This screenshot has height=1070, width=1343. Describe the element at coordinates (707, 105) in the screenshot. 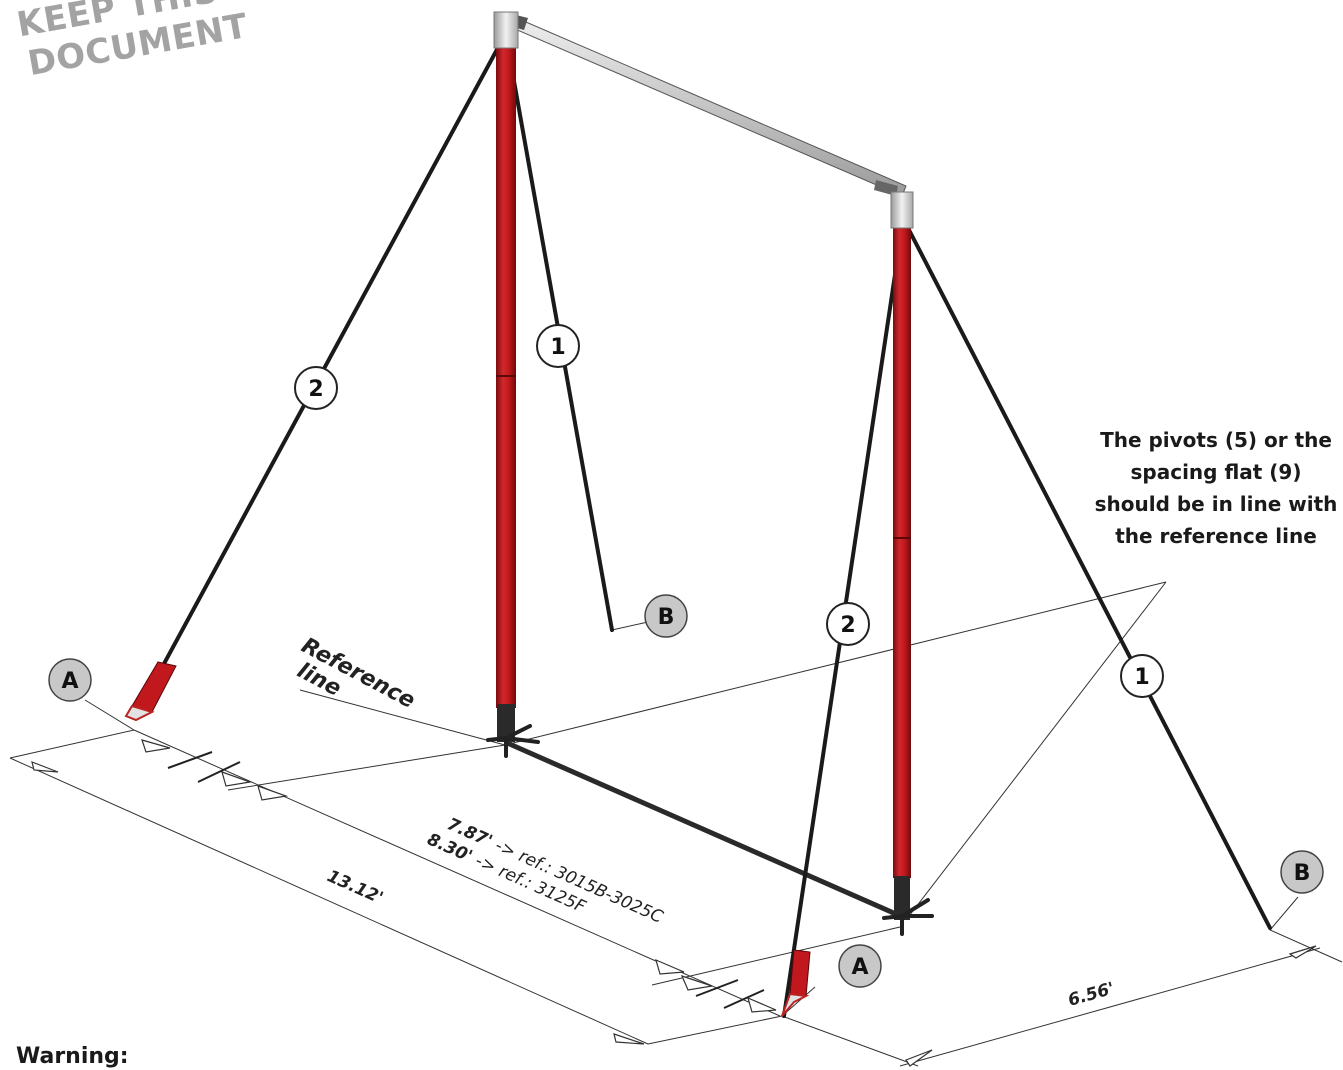

I see `top-crossbar` at that location.